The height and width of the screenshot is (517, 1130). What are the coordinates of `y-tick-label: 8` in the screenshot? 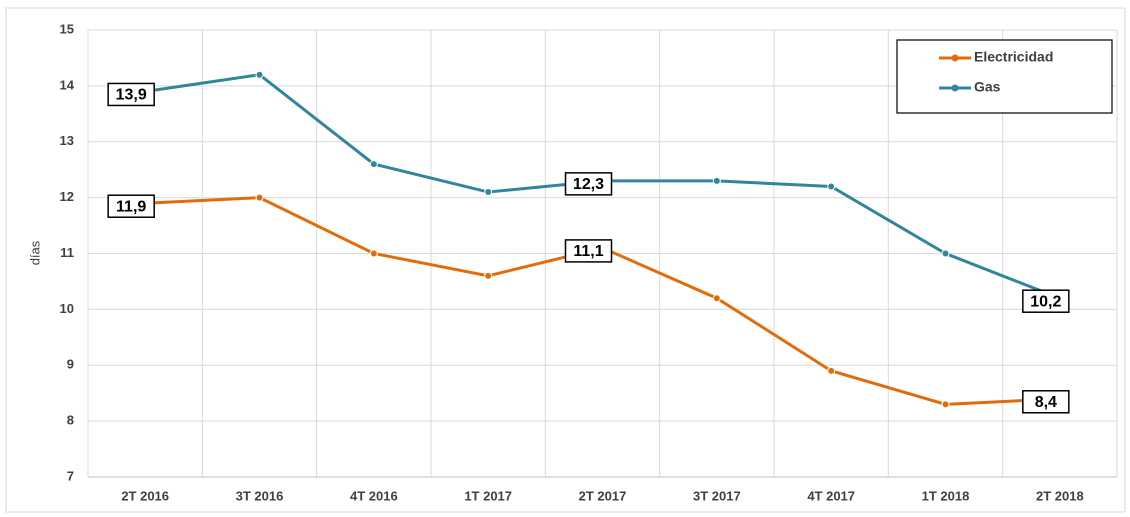 It's located at (70, 420).